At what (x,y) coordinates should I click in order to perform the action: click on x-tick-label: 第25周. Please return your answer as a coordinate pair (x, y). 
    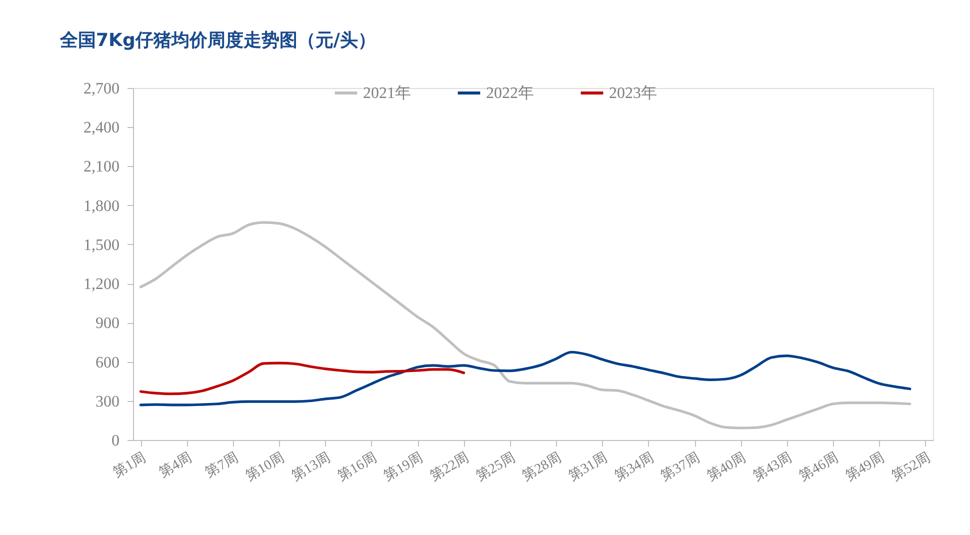
    Looking at the image, I should click on (496, 467).